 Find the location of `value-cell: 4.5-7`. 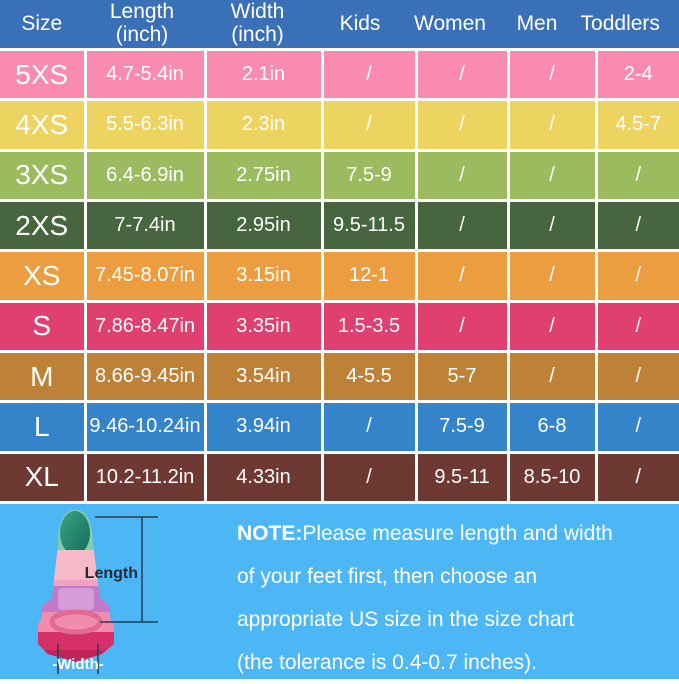

value-cell: 4.5-7 is located at coordinates (638, 124).